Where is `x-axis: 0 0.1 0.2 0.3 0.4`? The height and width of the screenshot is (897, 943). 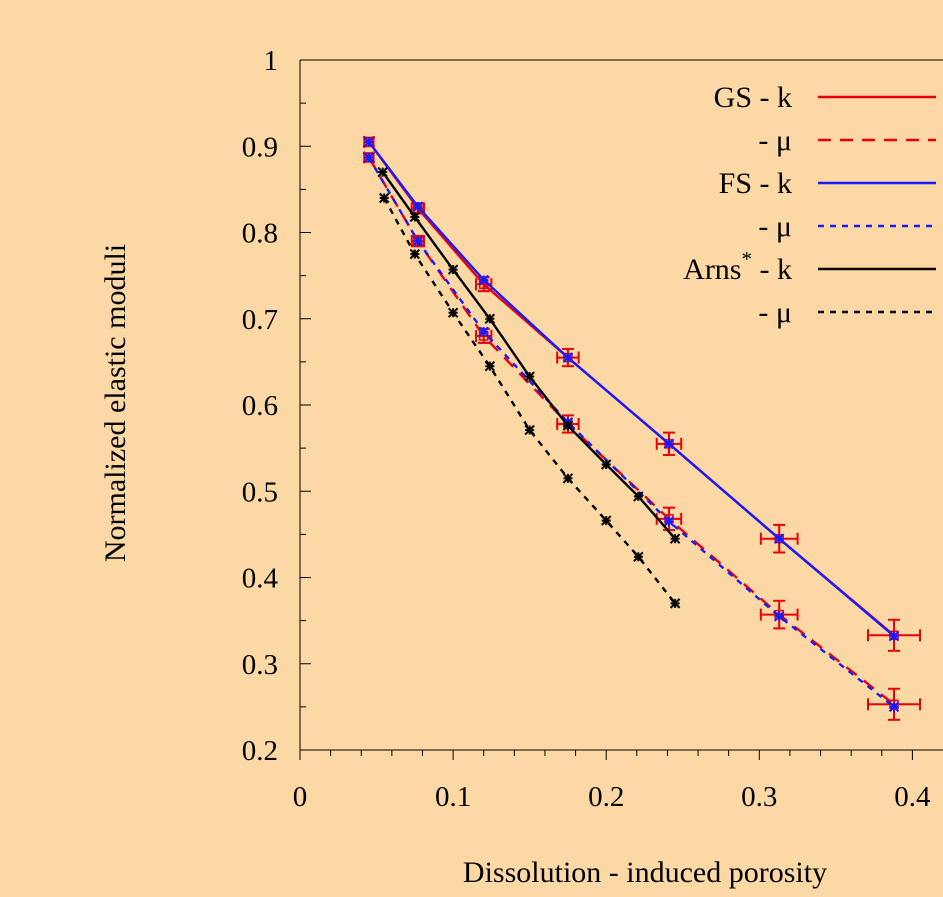
x-axis: 0 0.1 0.2 0.3 0.4 is located at coordinates (612, 781).